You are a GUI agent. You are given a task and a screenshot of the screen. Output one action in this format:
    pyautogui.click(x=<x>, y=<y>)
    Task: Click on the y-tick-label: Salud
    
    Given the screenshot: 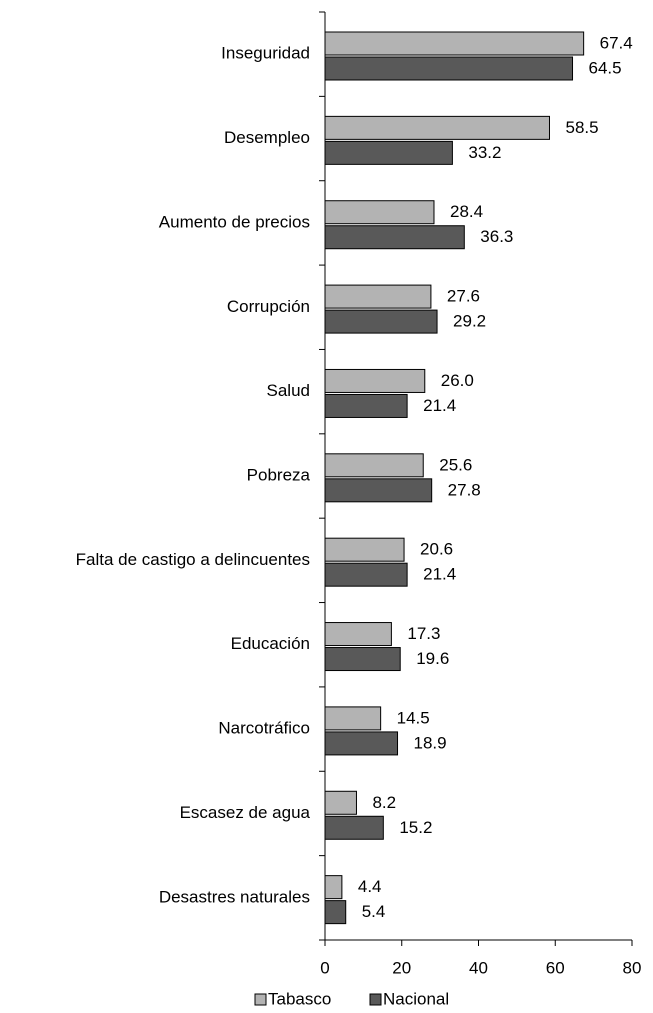 What is the action you would take?
    pyautogui.click(x=288, y=390)
    